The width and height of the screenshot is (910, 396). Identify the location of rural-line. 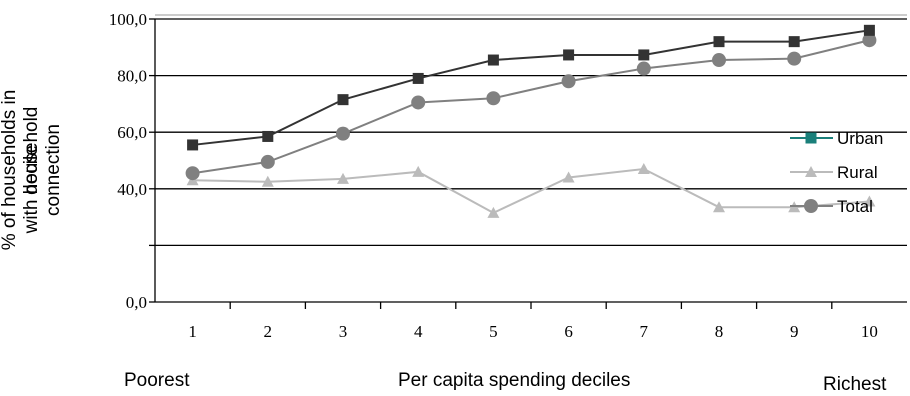
(531, 190).